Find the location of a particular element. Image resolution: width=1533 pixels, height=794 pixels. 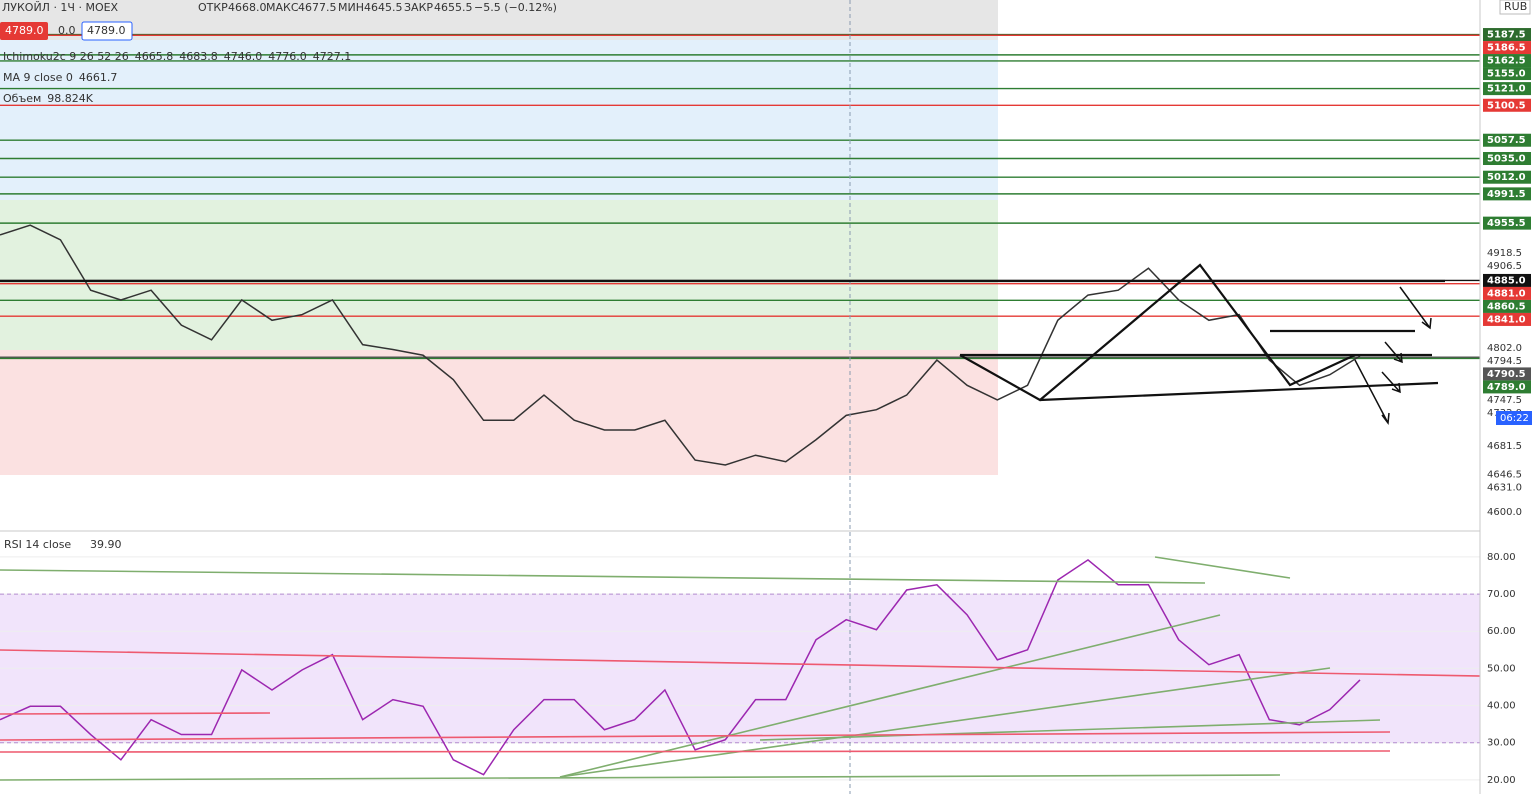

sell-price: 4789.0 is located at coordinates (24, 30).